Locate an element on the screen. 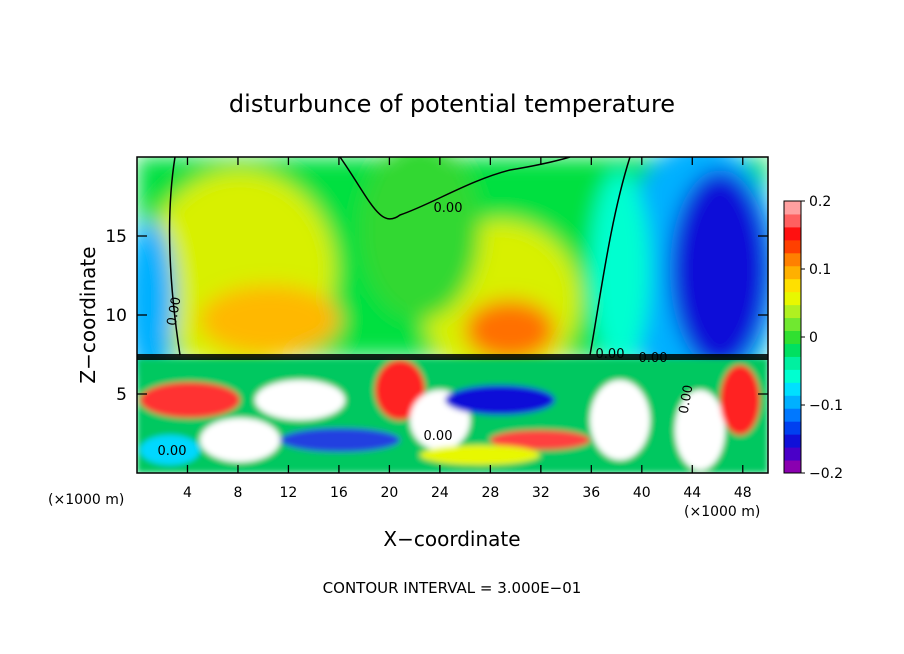  y-tick-label: 10 is located at coordinates (116, 316).